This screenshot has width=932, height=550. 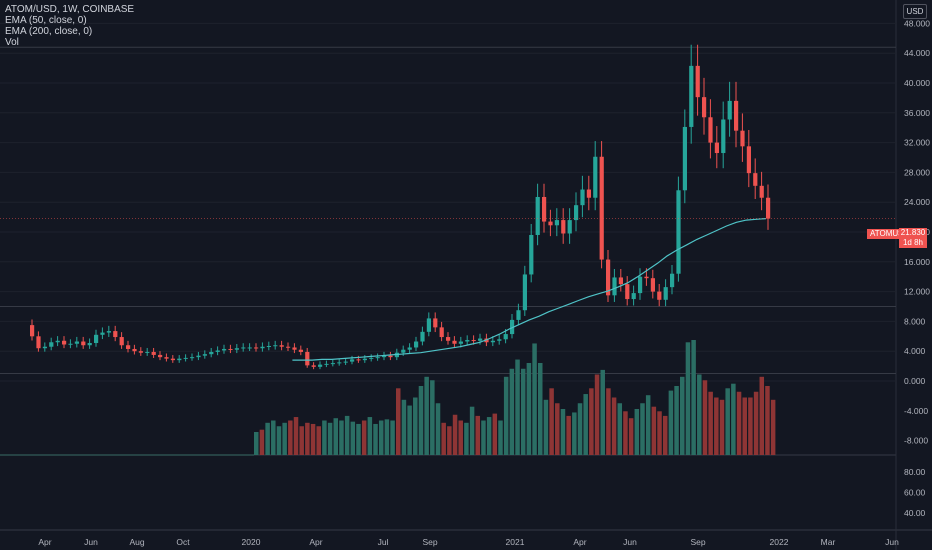 I want to click on time-tick-label: Aug, so click(x=136, y=542).